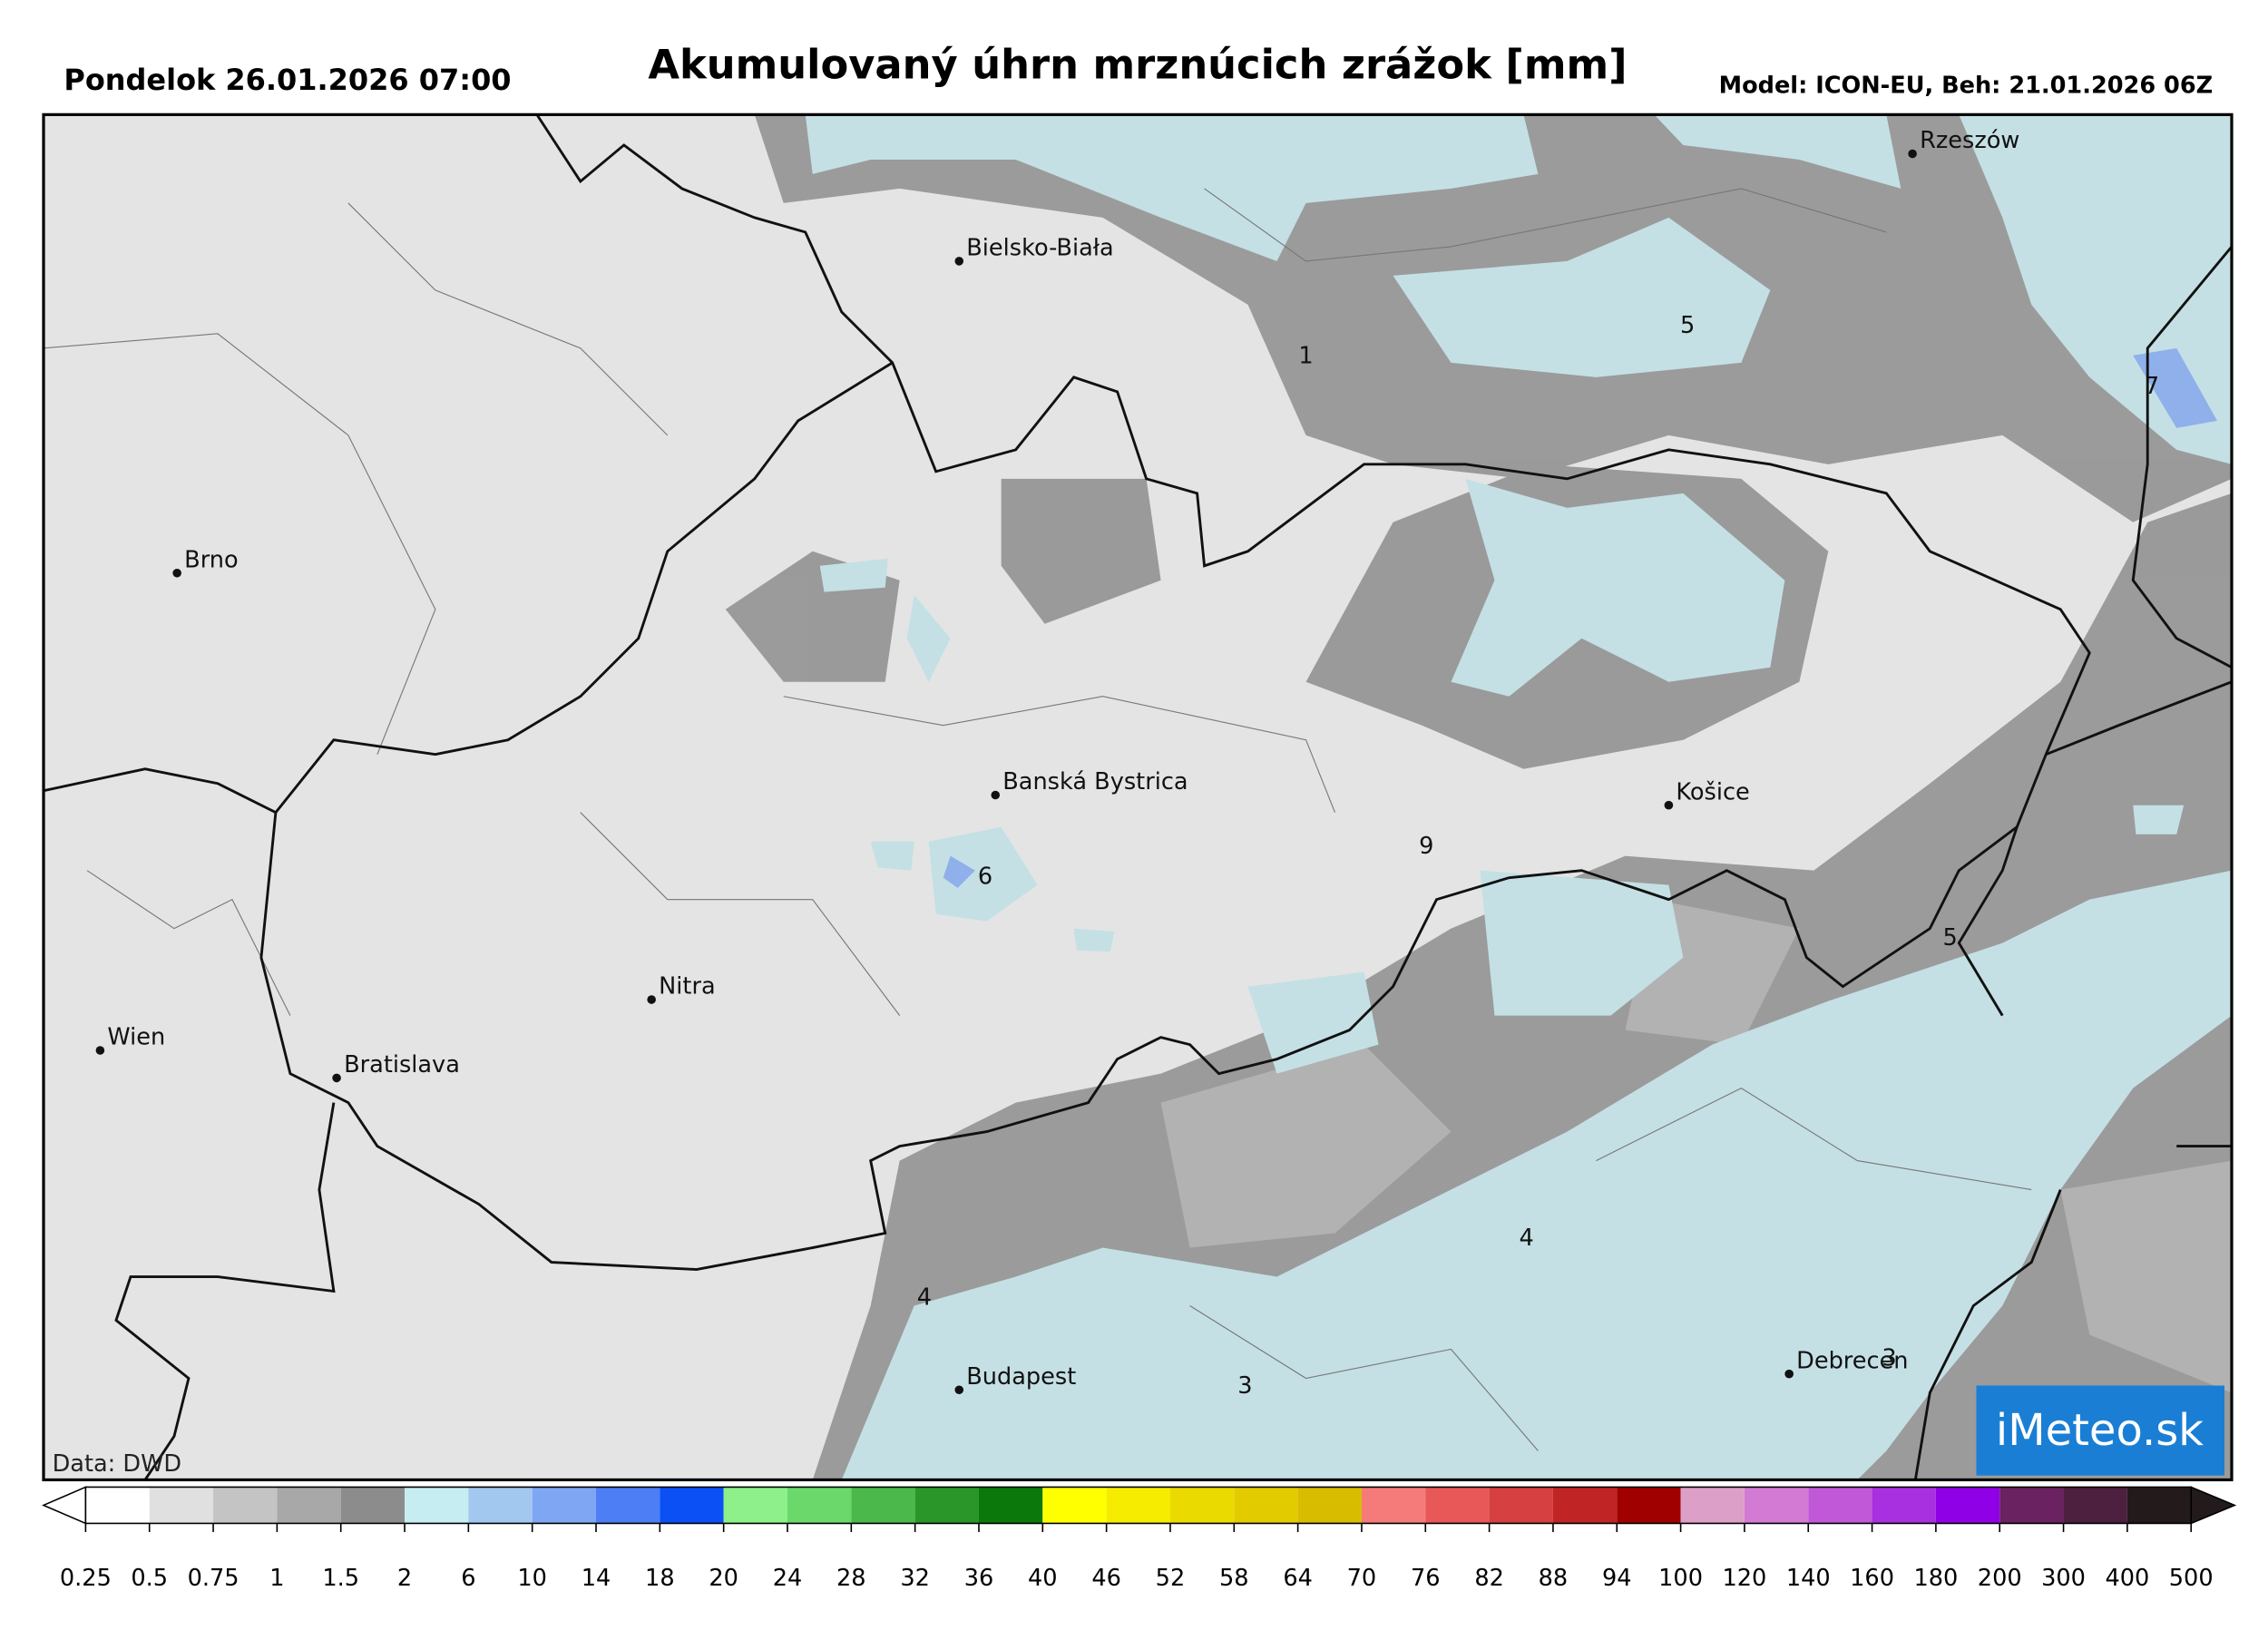 This screenshot has height=1630, width=2268. Describe the element at coordinates (788, 1579) in the screenshot. I see `colorbar-tick-label: 24` at that location.